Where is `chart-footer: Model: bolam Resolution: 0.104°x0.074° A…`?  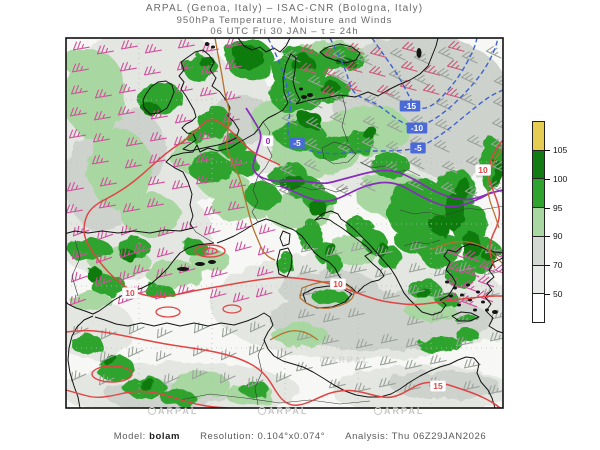 chart-footer: Model: bolam Resolution: 0.104°x0.074° A… is located at coordinates (300, 436).